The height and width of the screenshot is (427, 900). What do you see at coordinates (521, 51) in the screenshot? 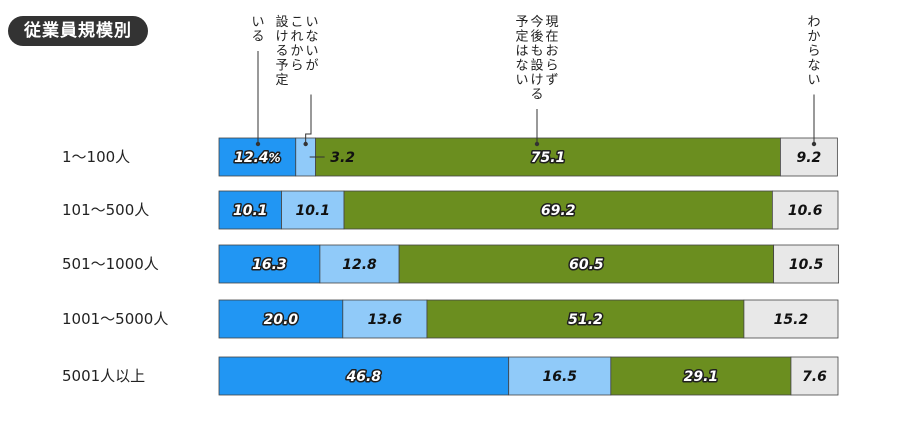
I see `legend-char: は` at bounding box center [521, 51].